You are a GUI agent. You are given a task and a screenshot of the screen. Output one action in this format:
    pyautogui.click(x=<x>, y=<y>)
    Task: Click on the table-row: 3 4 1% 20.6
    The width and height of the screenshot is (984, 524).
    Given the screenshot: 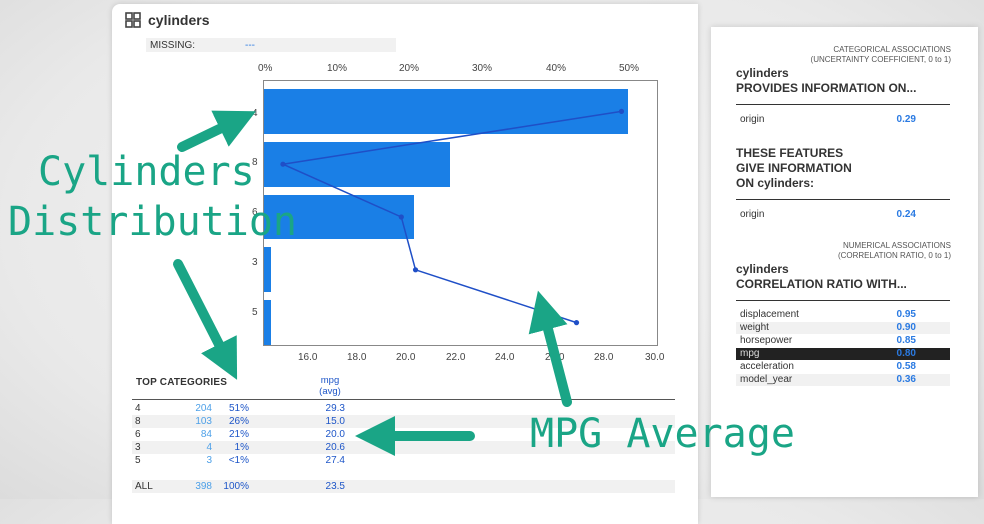 What is the action you would take?
    pyautogui.click(x=403, y=447)
    